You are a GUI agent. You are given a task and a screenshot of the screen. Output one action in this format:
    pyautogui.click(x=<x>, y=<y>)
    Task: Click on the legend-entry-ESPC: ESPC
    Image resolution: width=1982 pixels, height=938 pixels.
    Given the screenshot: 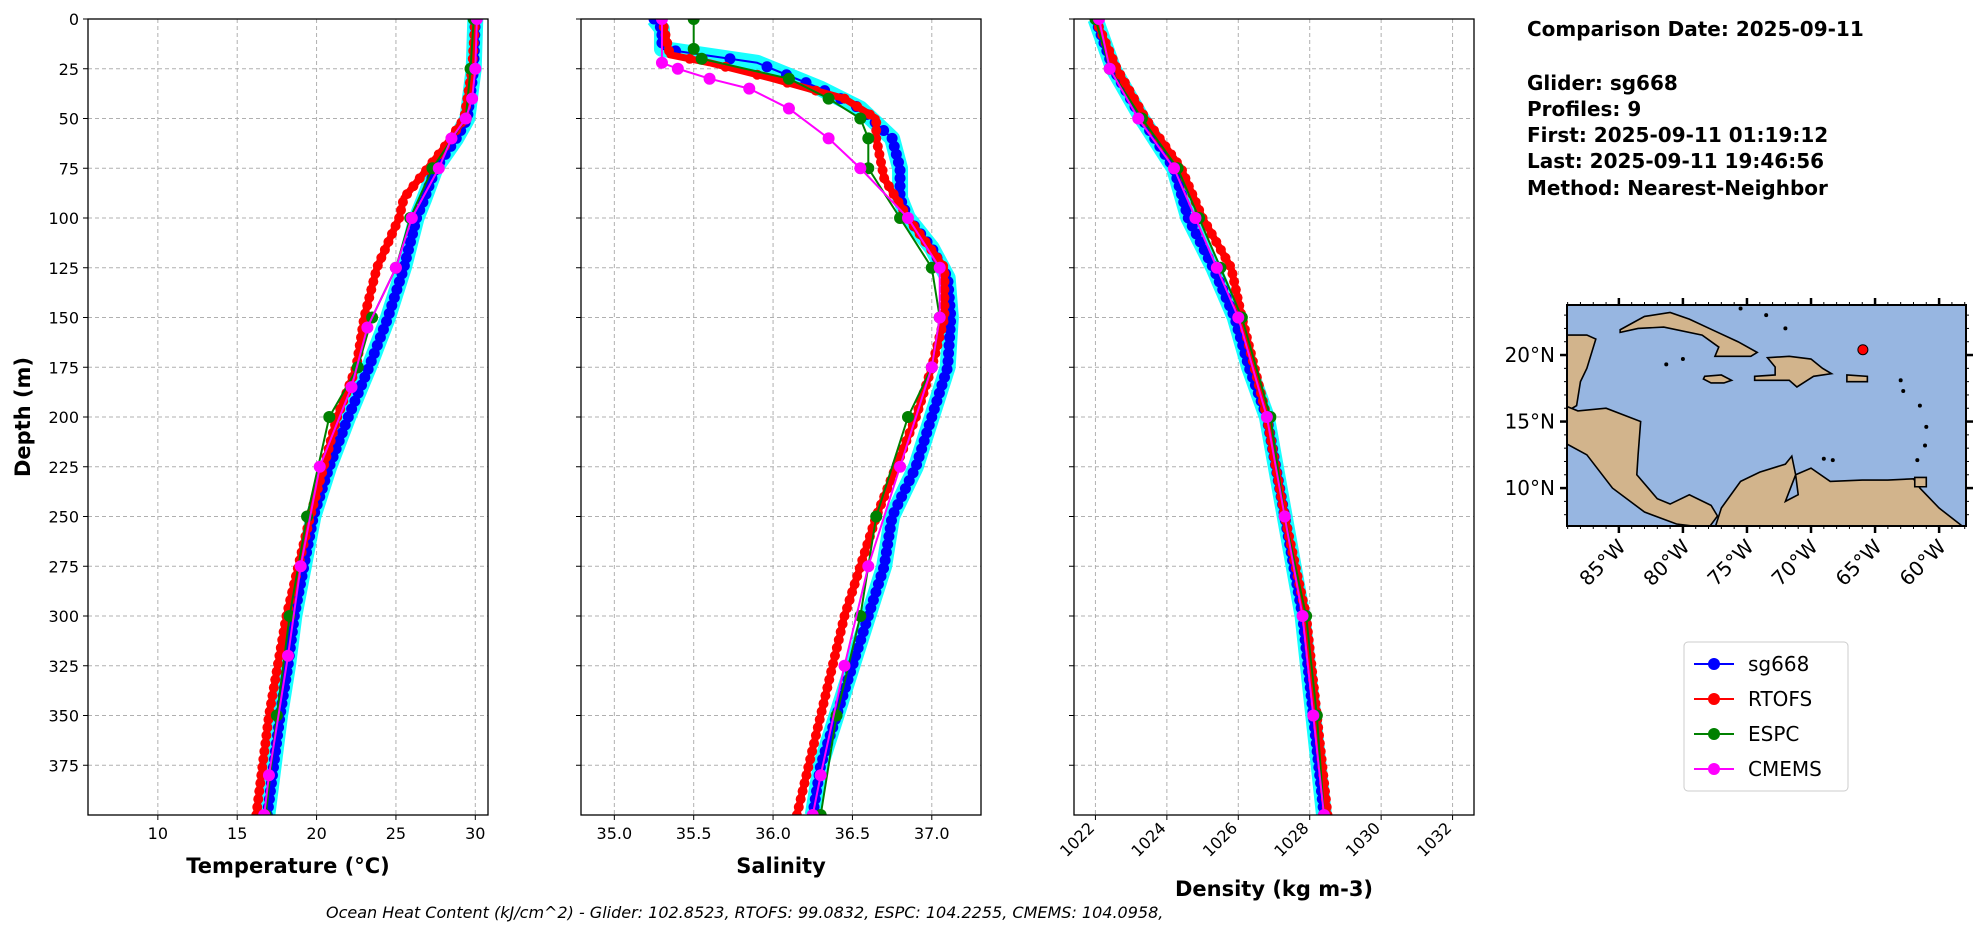 What is the action you would take?
    pyautogui.click(x=1746, y=734)
    